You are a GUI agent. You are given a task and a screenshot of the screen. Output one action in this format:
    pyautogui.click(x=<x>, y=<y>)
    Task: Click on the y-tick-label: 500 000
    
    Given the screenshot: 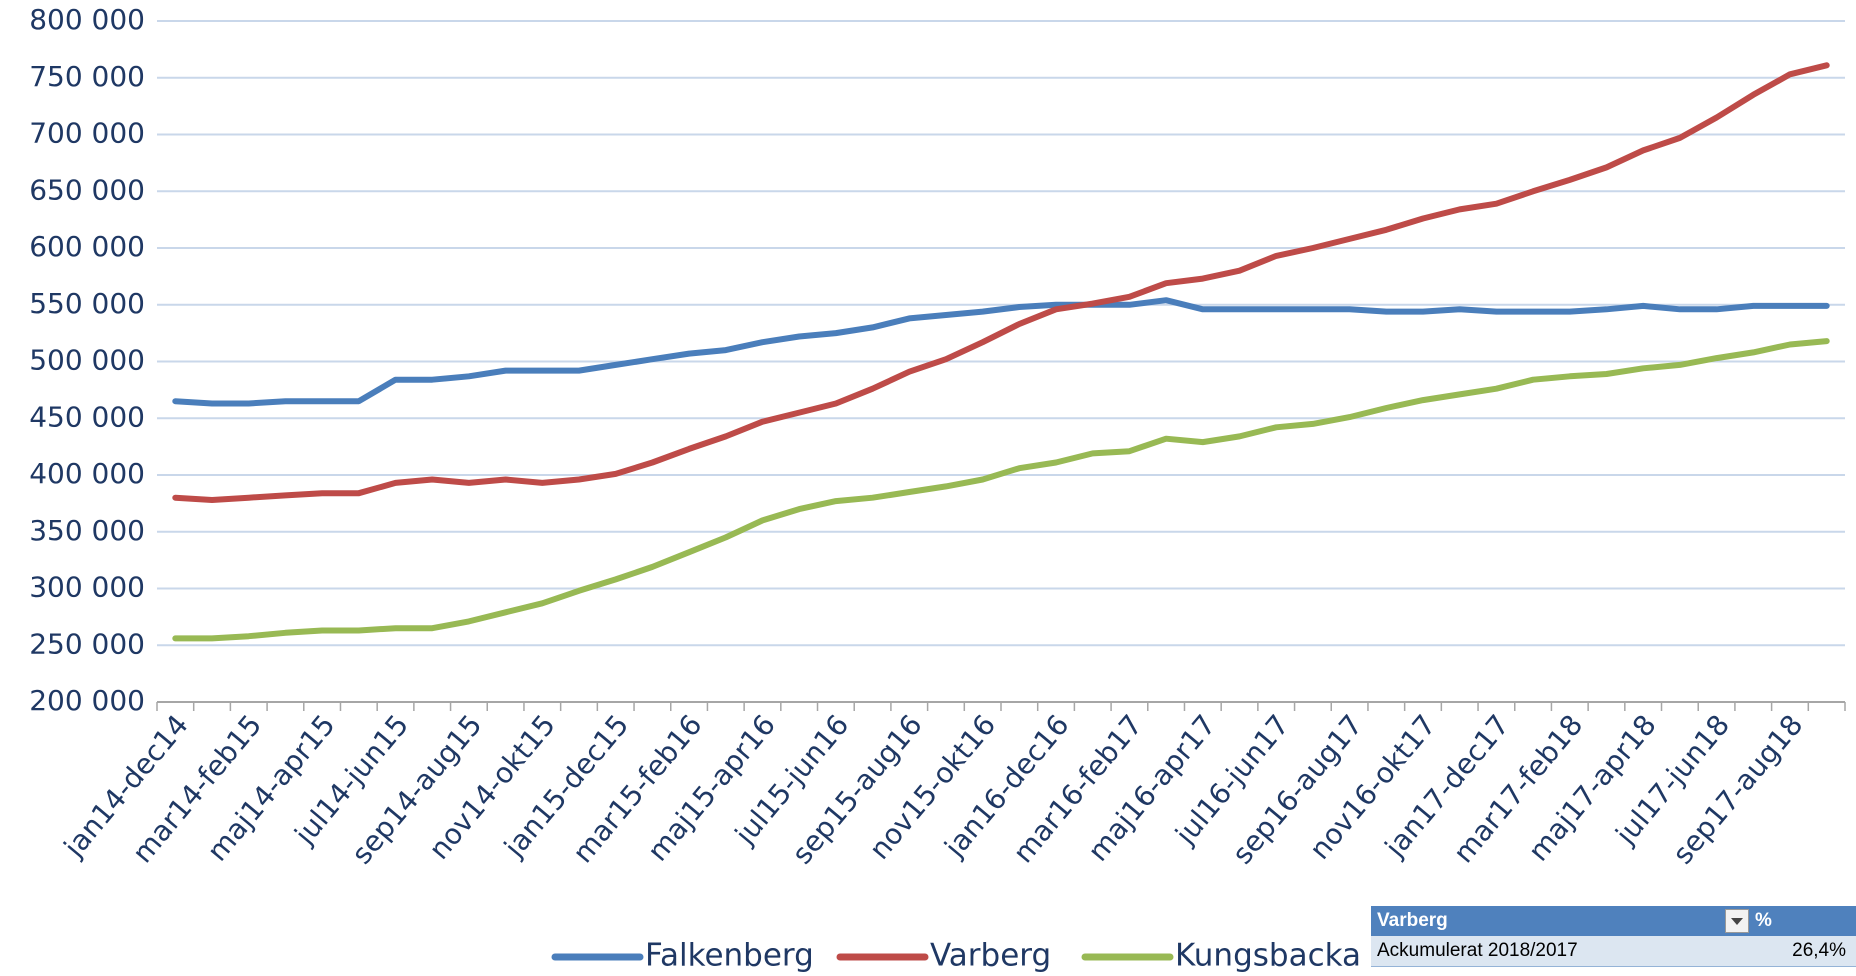 What is the action you would take?
    pyautogui.click(x=87, y=360)
    